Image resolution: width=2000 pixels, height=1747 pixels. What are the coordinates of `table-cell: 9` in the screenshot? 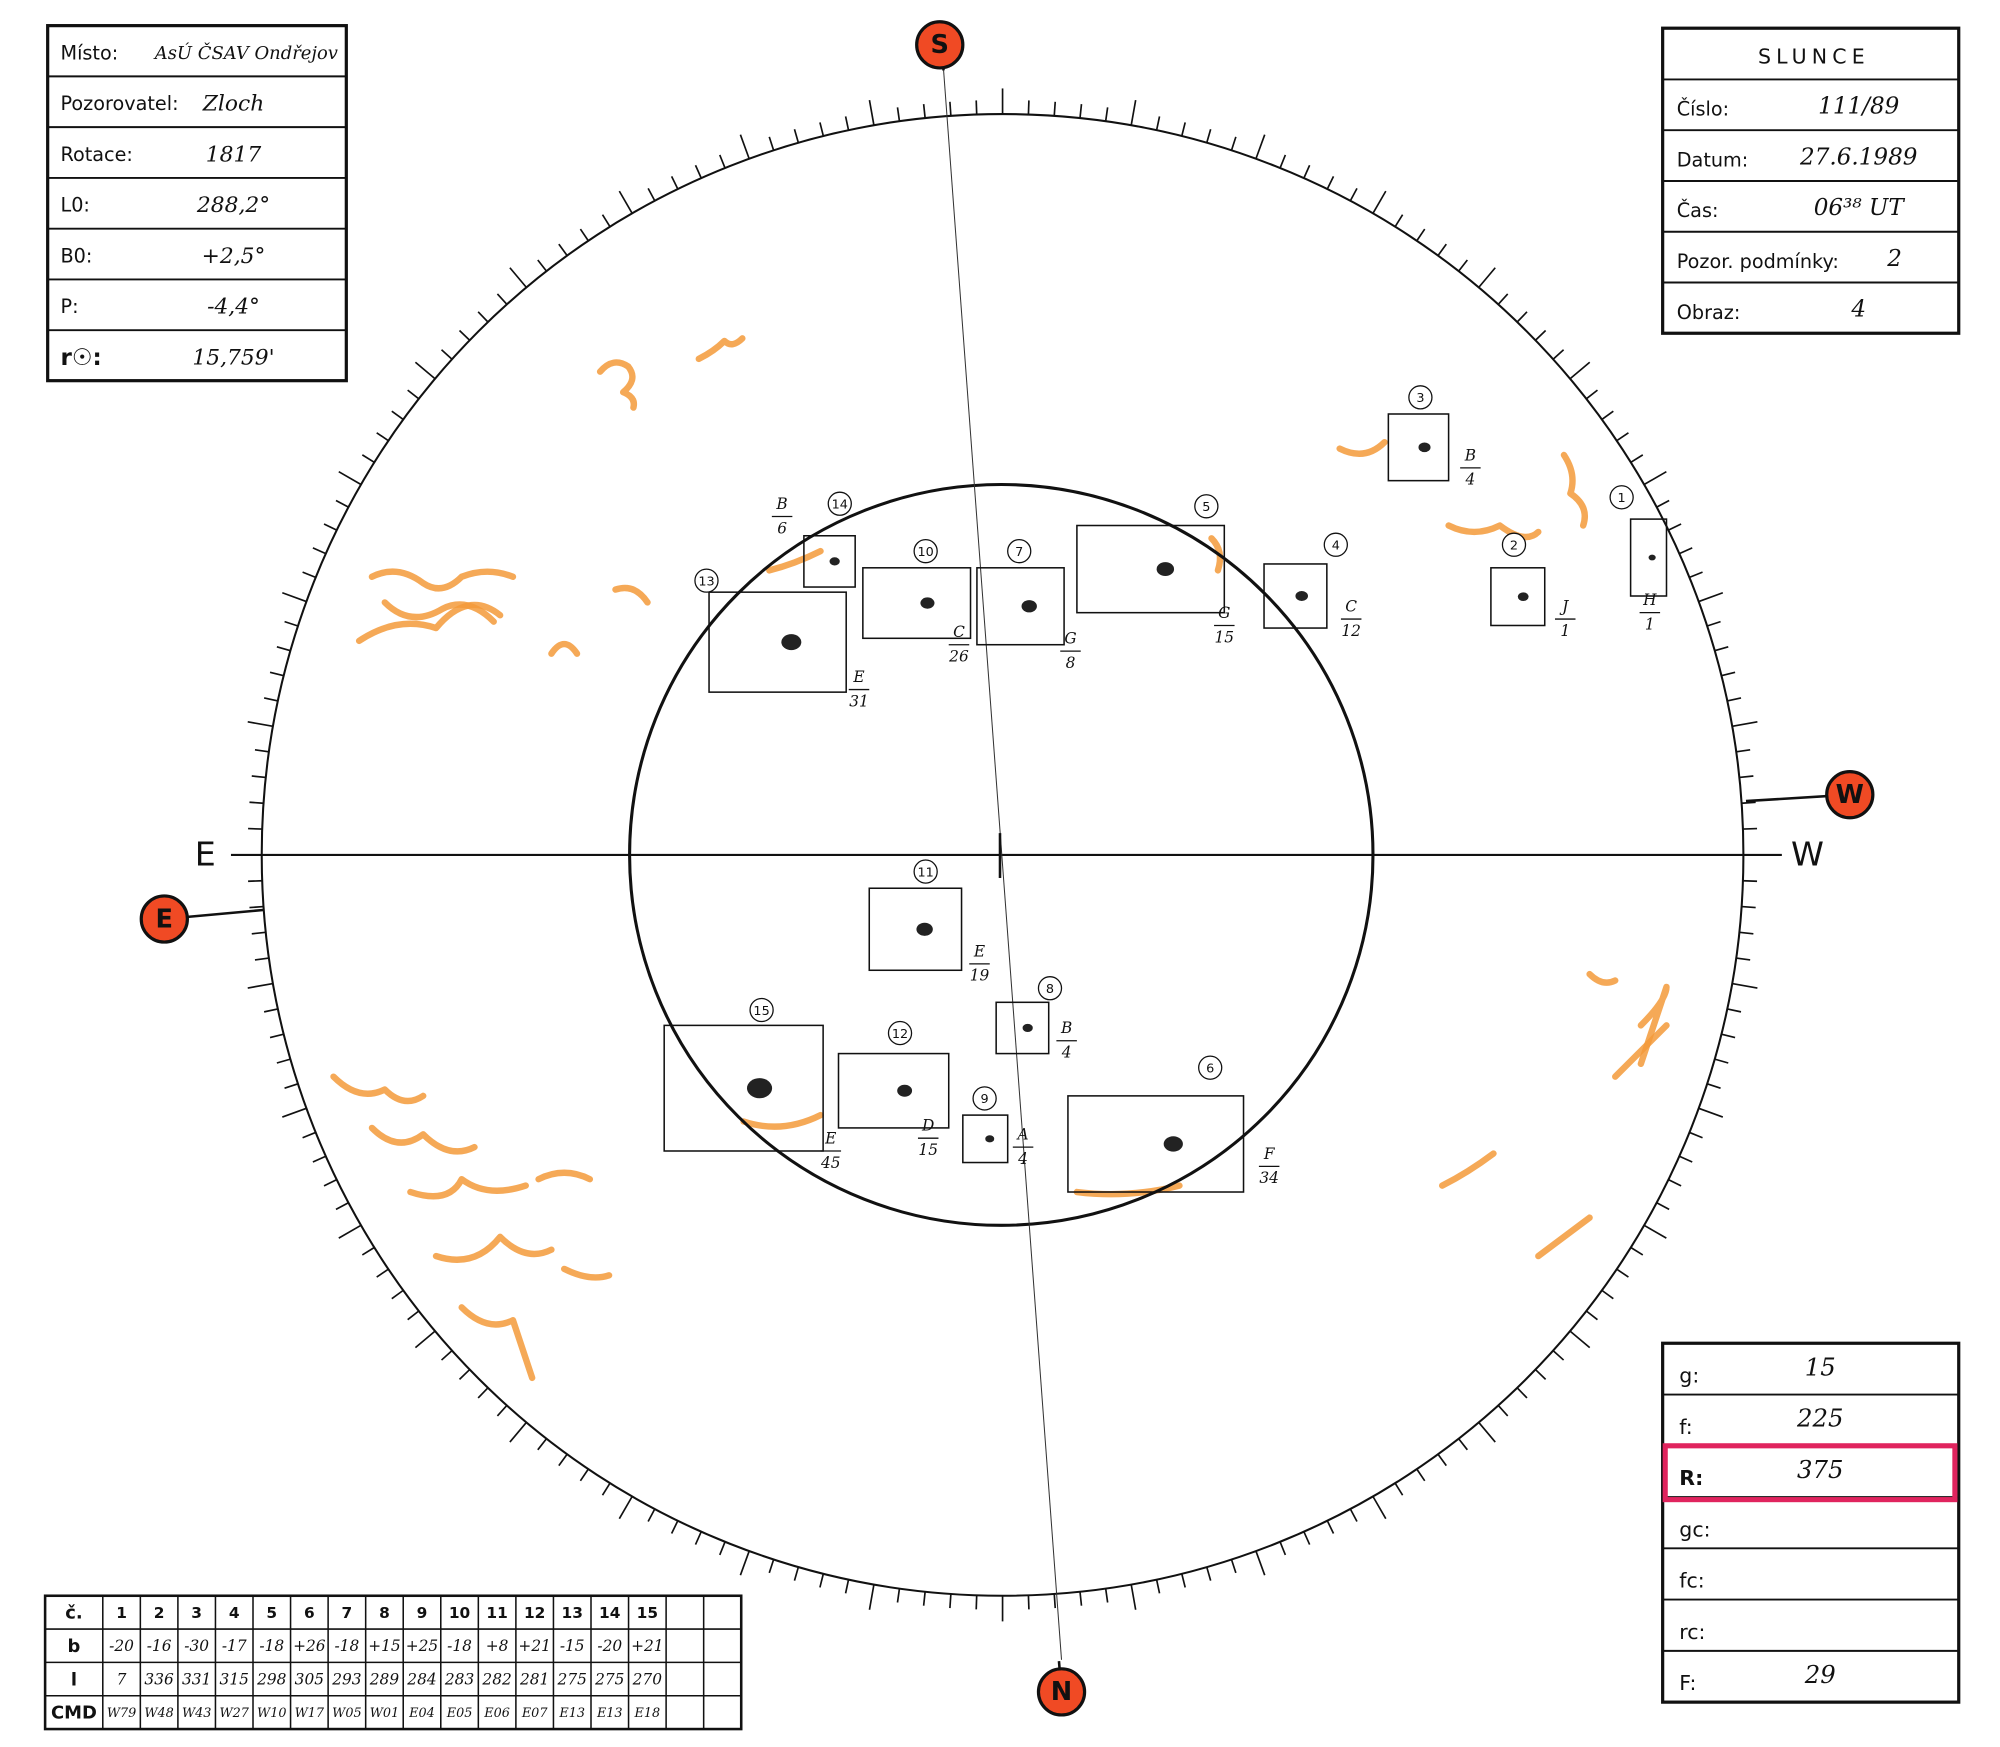 It's located at (422, 1613).